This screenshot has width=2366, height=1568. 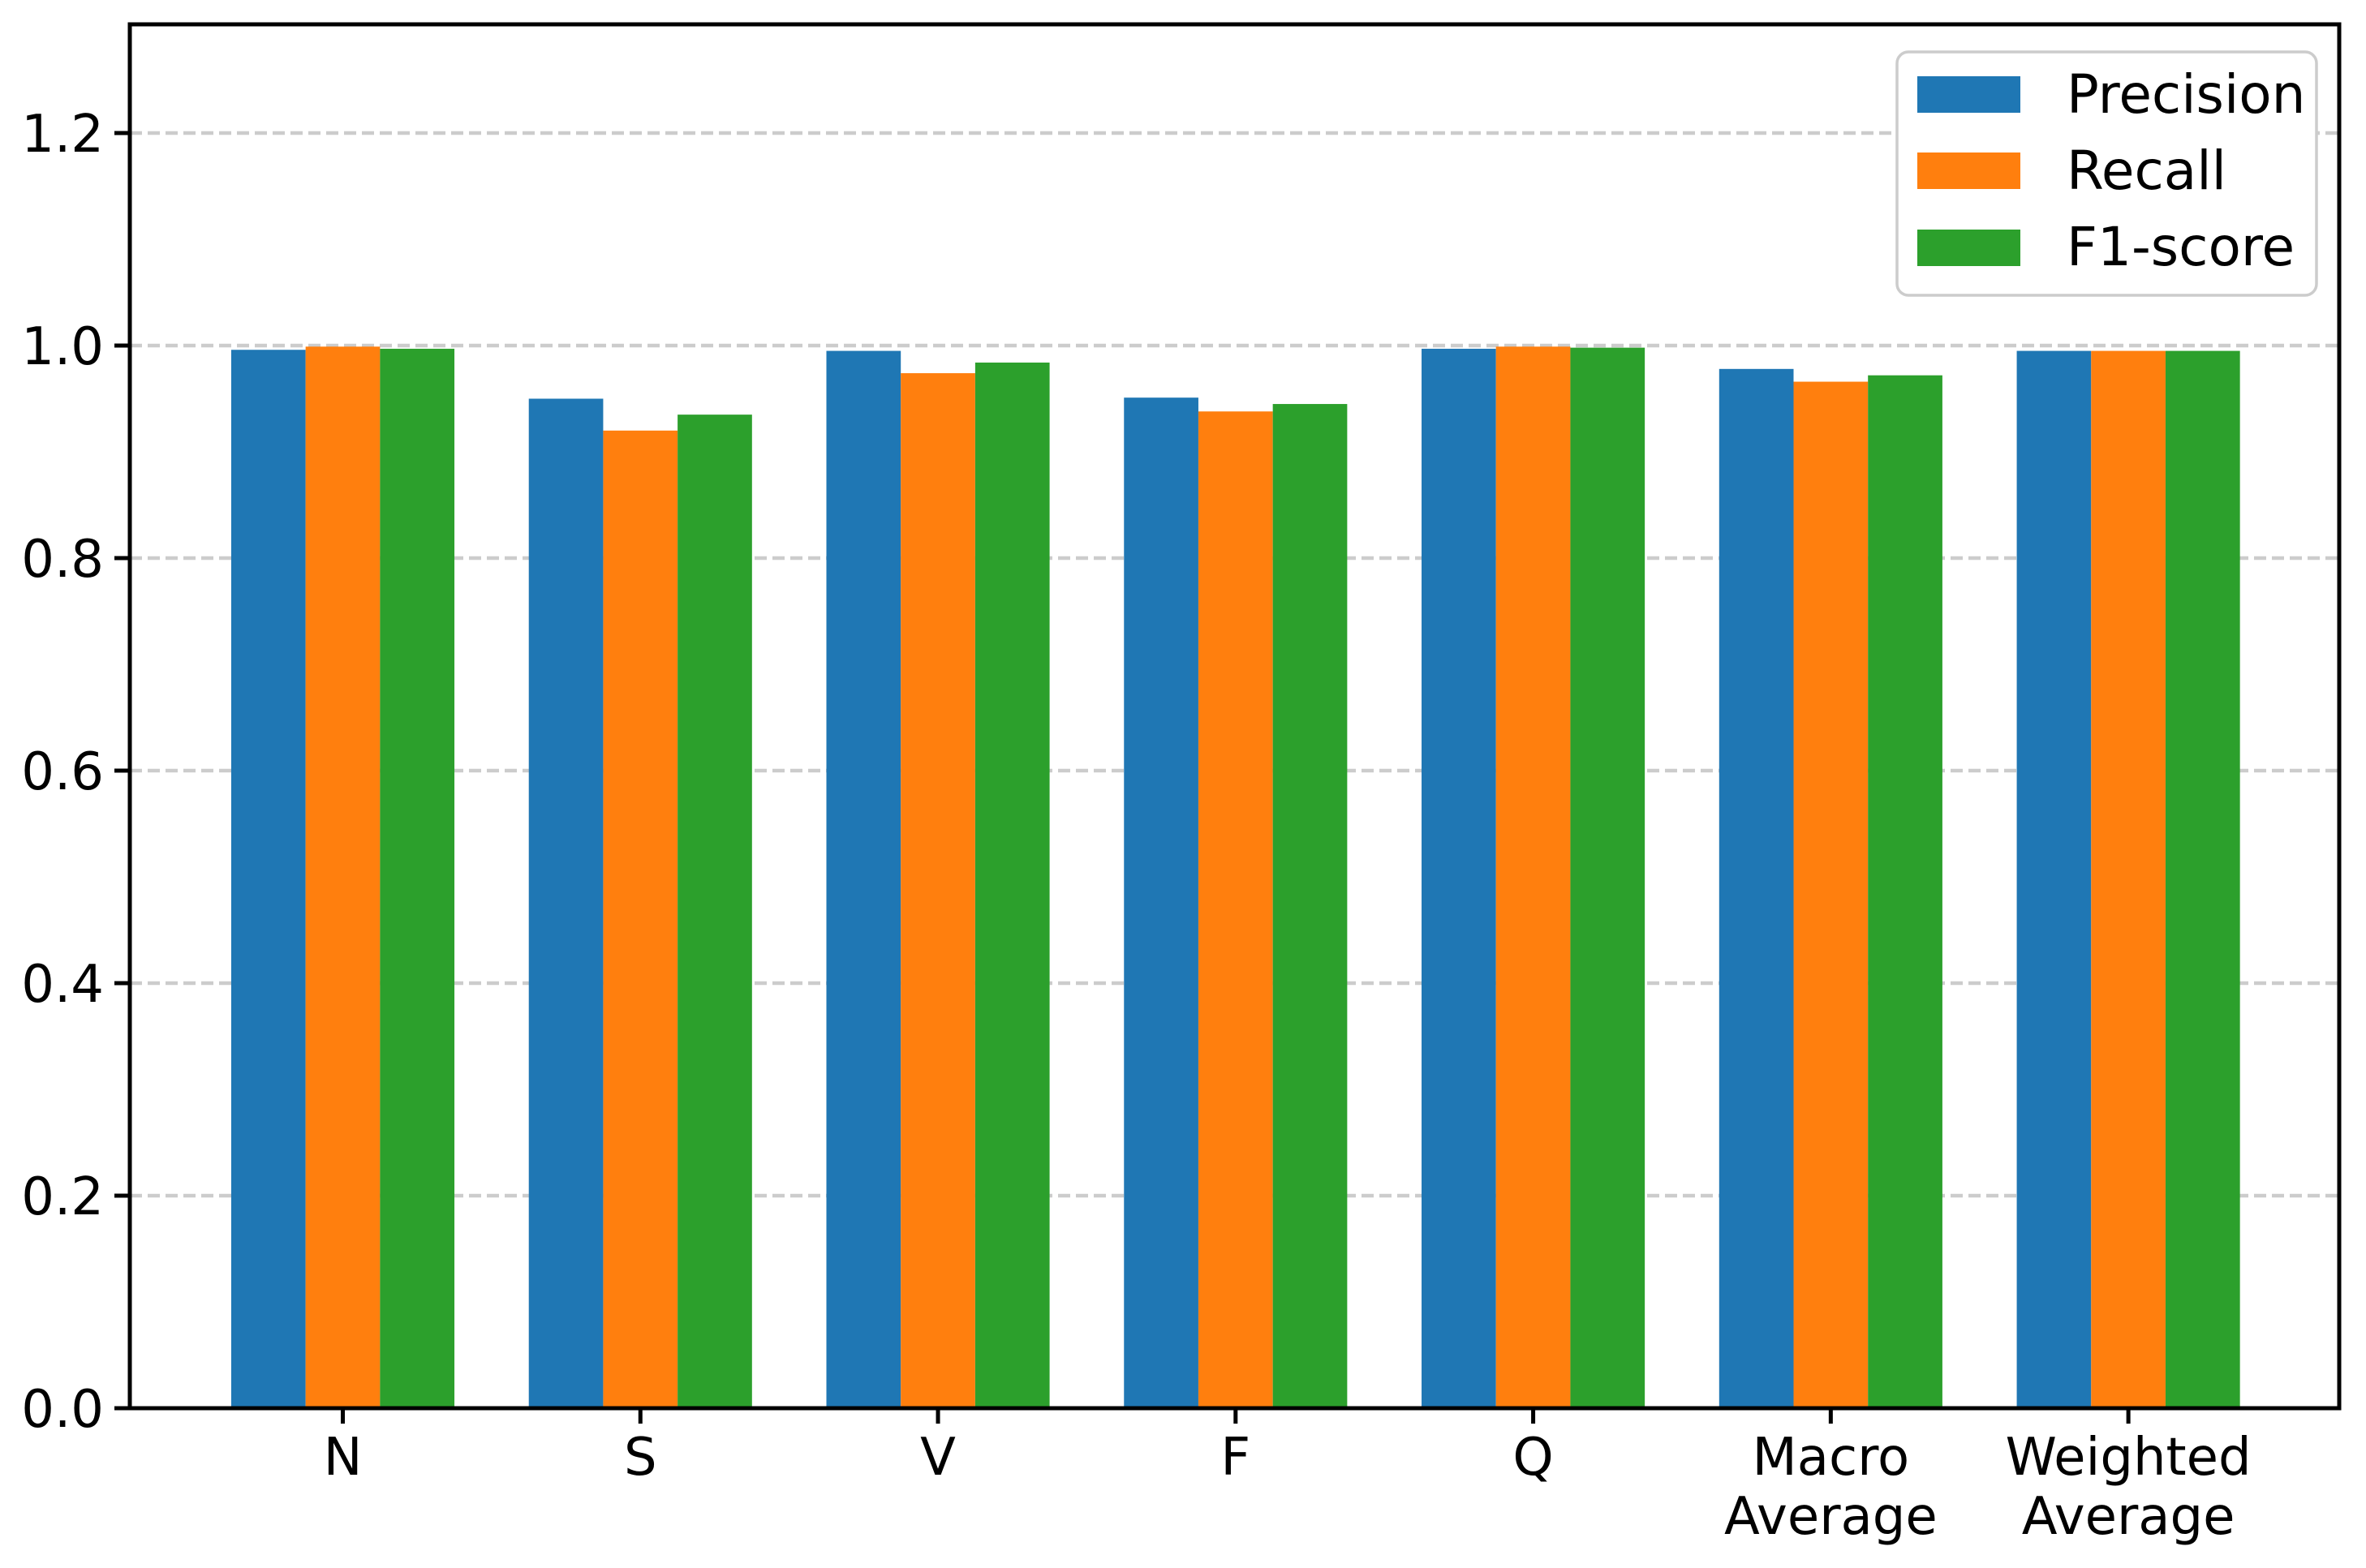 What do you see at coordinates (268, 879) in the screenshot?
I see `bar-precision-n` at bounding box center [268, 879].